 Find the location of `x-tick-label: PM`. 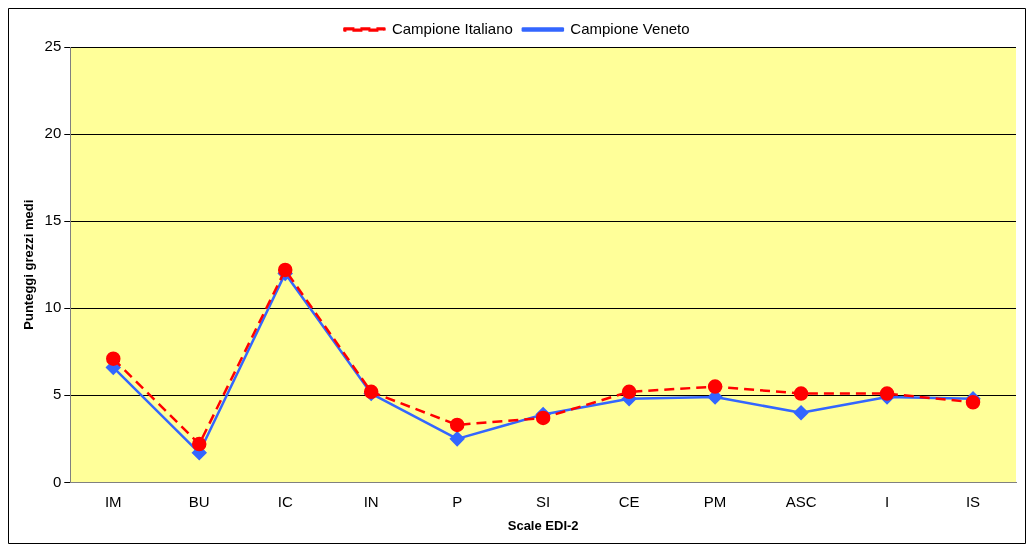

x-tick-label: PM is located at coordinates (715, 501).